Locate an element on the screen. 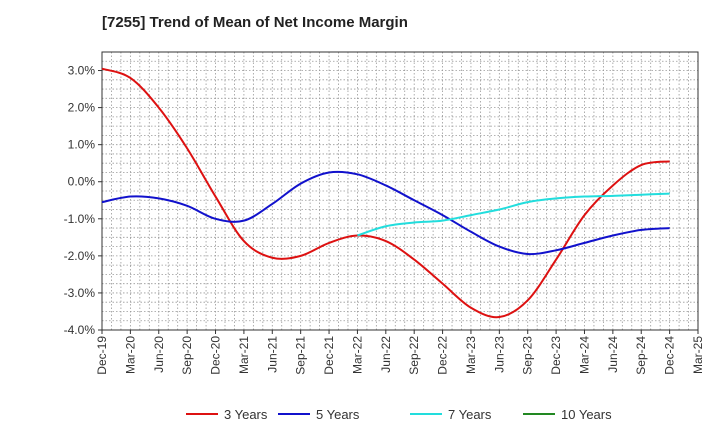 This screenshot has width=720, height=440. legend-label-5-years: 5 Years is located at coordinates (338, 414).